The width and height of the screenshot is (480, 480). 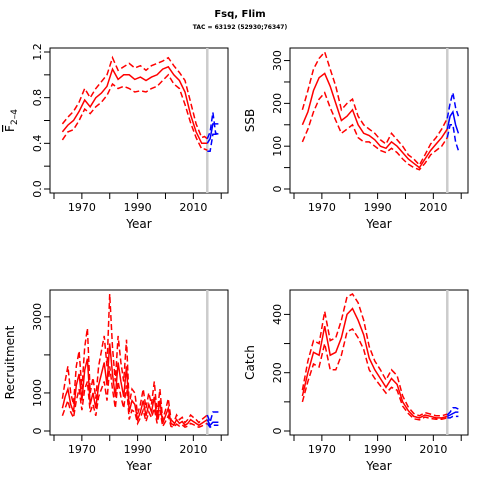 What do you see at coordinates (250, 362) in the screenshot?
I see `y-axis-label: Catch` at bounding box center [250, 362].